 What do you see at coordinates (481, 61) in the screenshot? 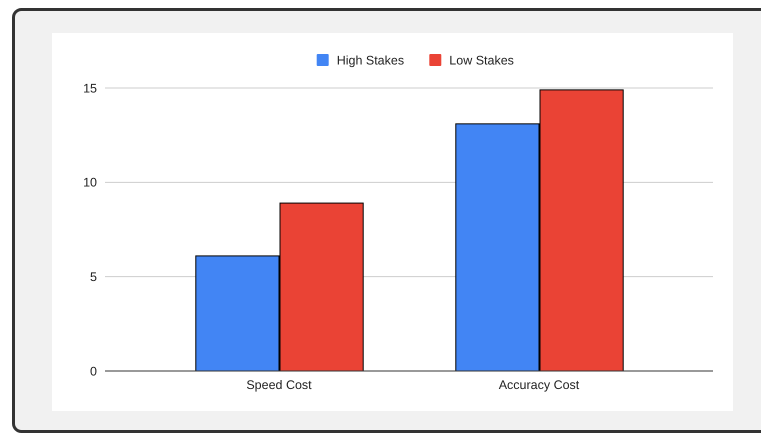
I see `legend-label: Low Stakes` at bounding box center [481, 61].